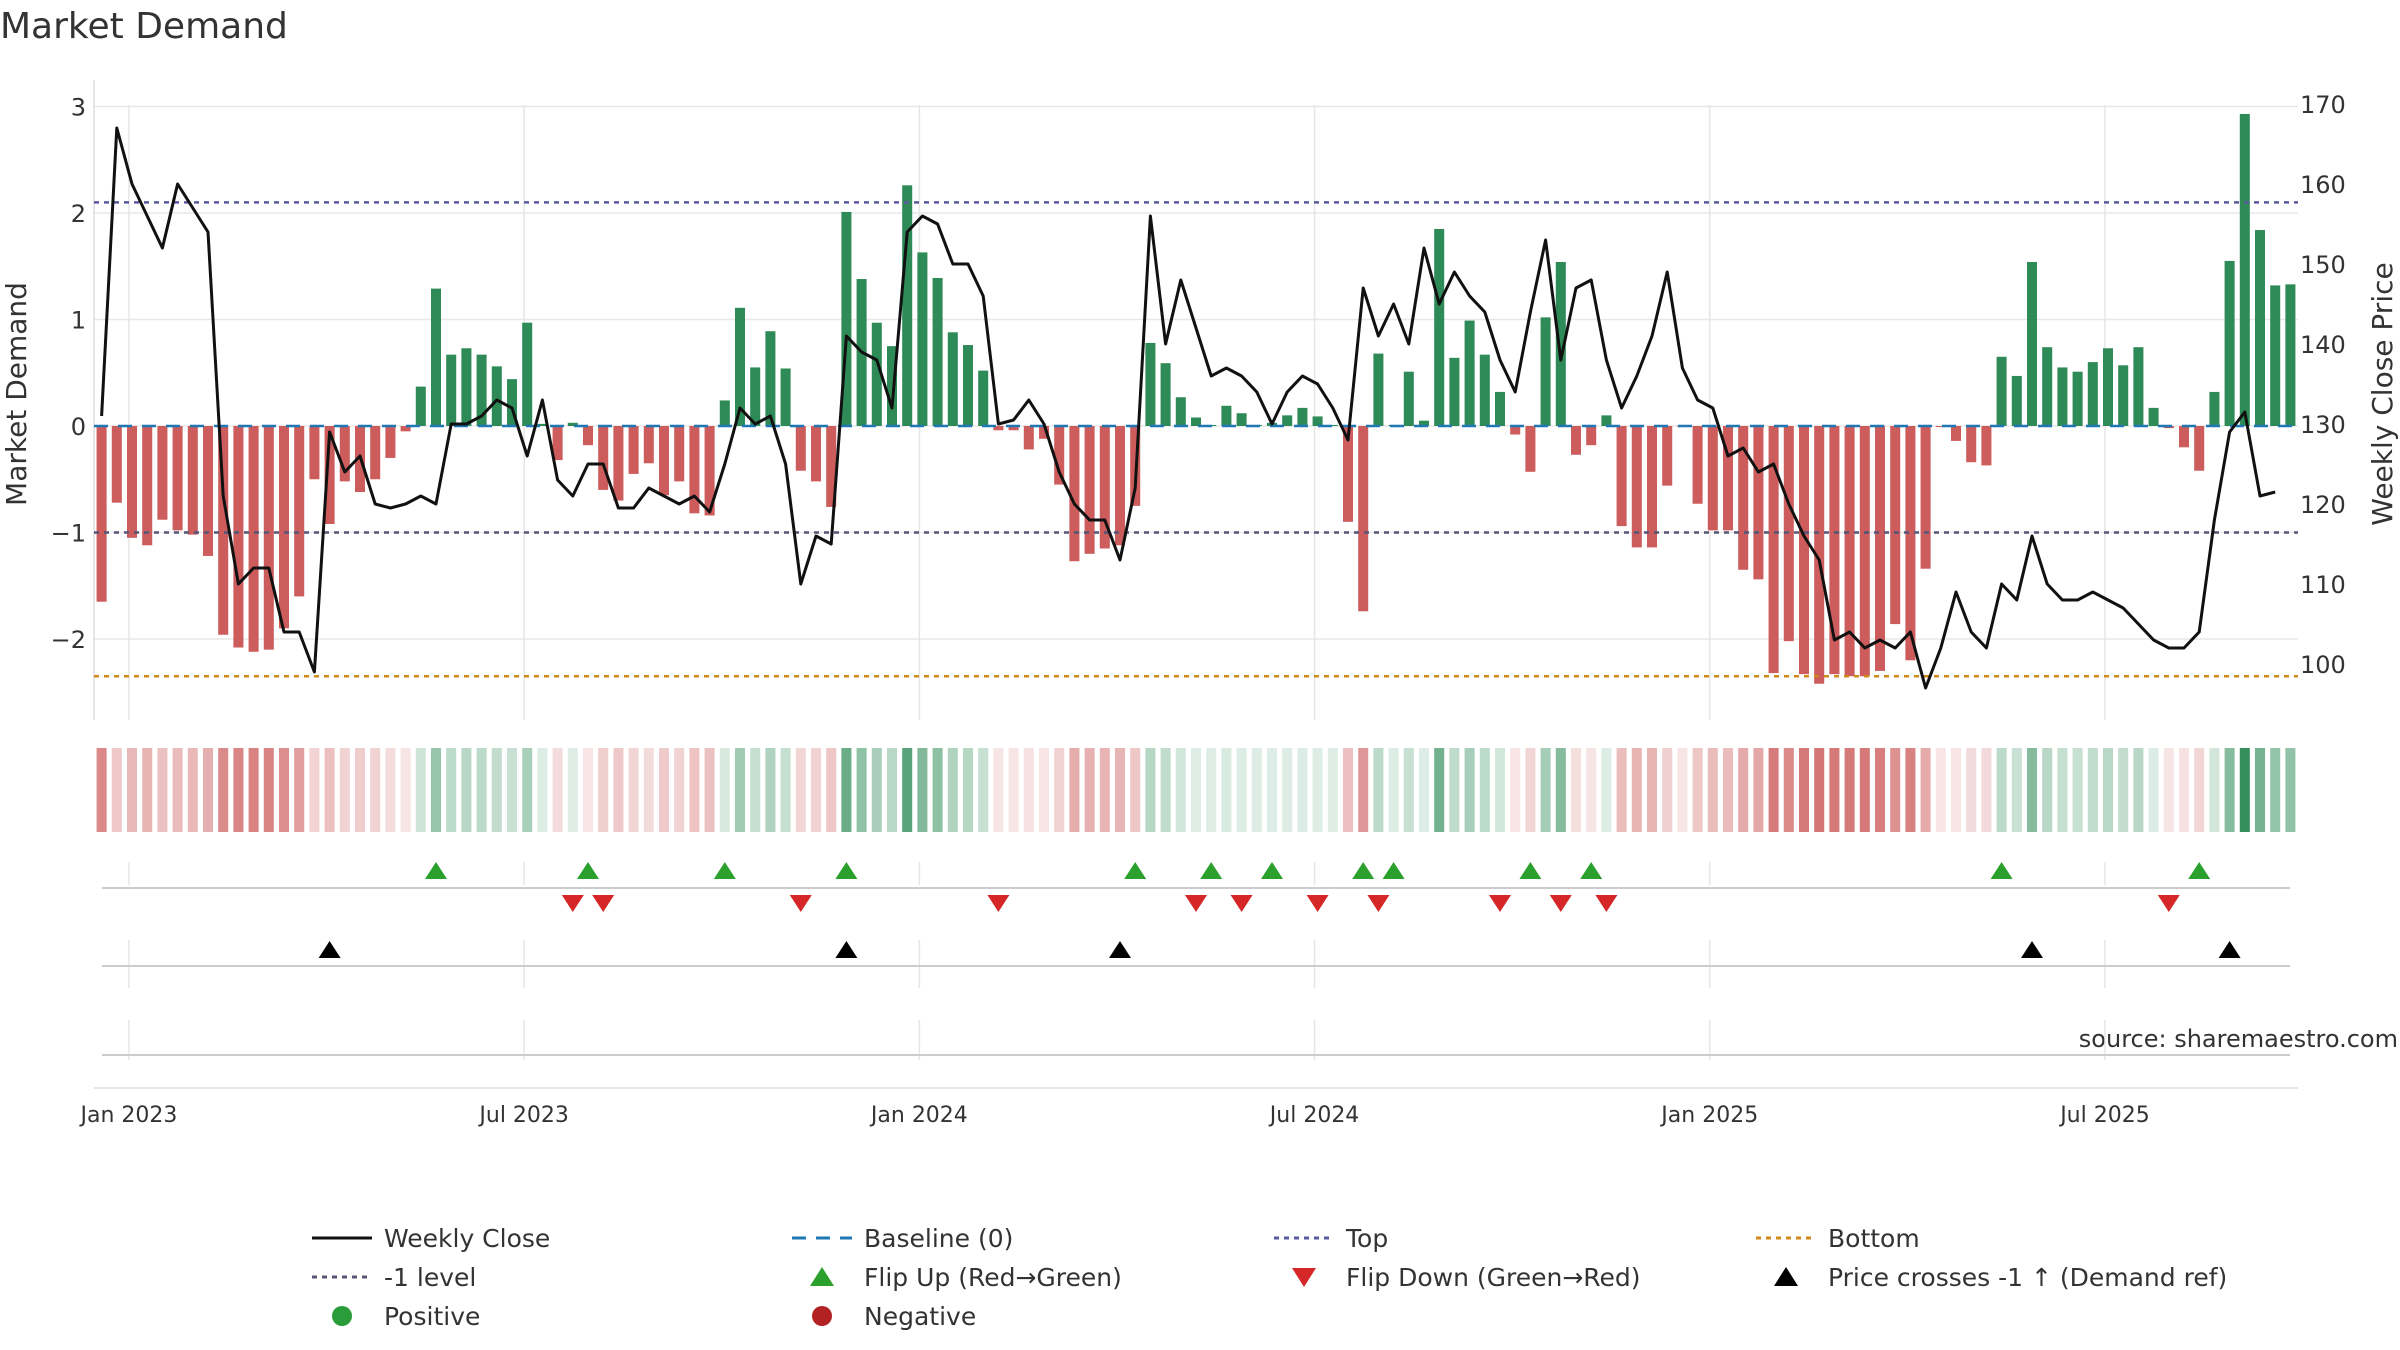 Image resolution: width=2400 pixels, height=1350 pixels. Describe the element at coordinates (1493, 1277) in the screenshot. I see `legend-label: Flip Down (Green→Red)` at that location.